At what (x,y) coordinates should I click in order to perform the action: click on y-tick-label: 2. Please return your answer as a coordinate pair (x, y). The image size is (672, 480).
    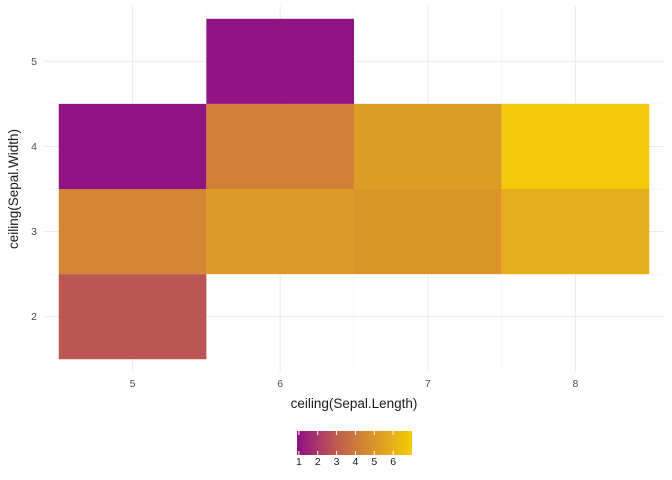
    Looking at the image, I should click on (34, 317).